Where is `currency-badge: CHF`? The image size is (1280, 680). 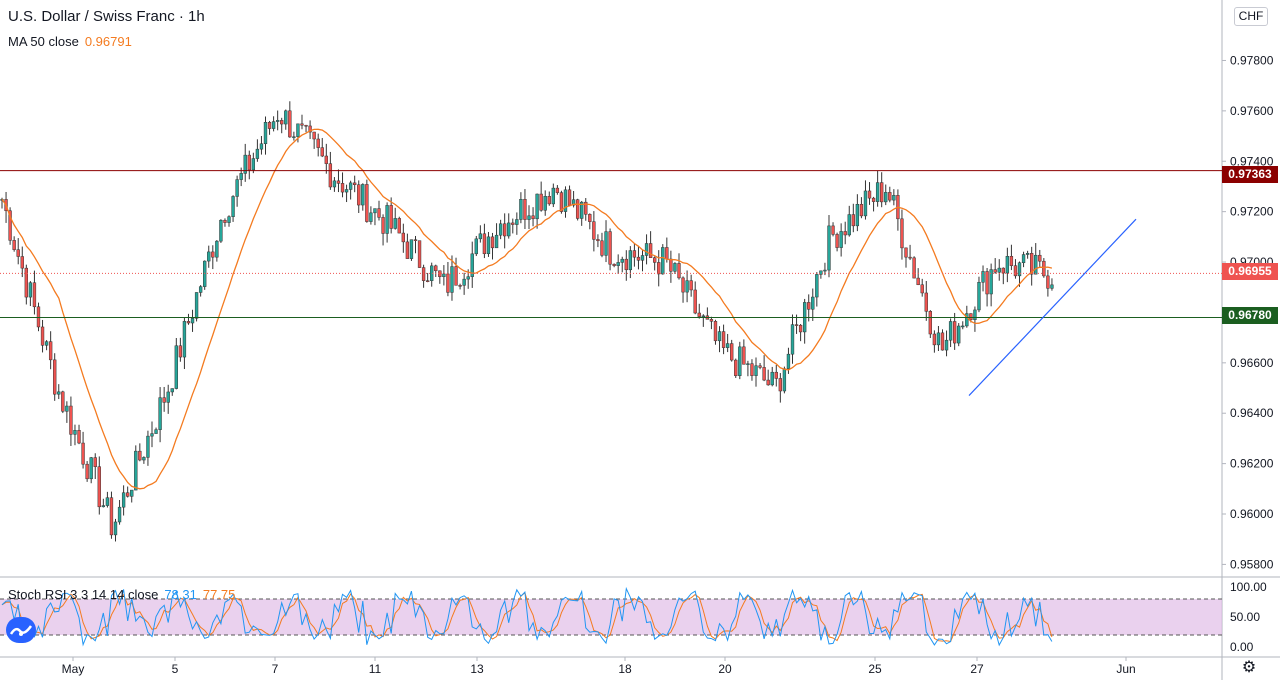
currency-badge: CHF is located at coordinates (1251, 16).